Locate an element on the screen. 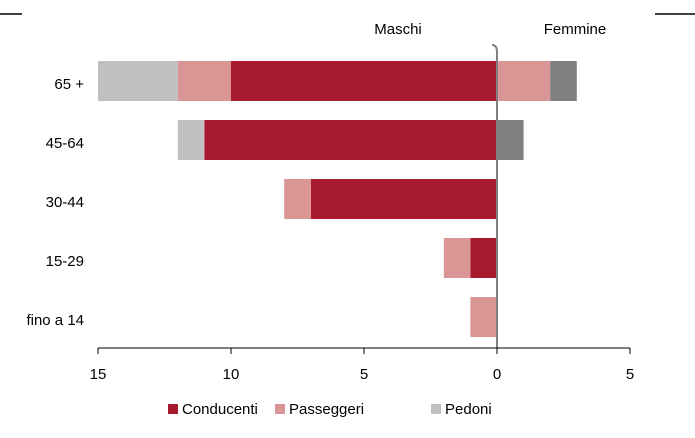 This screenshot has height=438, width=695. legend-label: Conducenti is located at coordinates (220, 409).